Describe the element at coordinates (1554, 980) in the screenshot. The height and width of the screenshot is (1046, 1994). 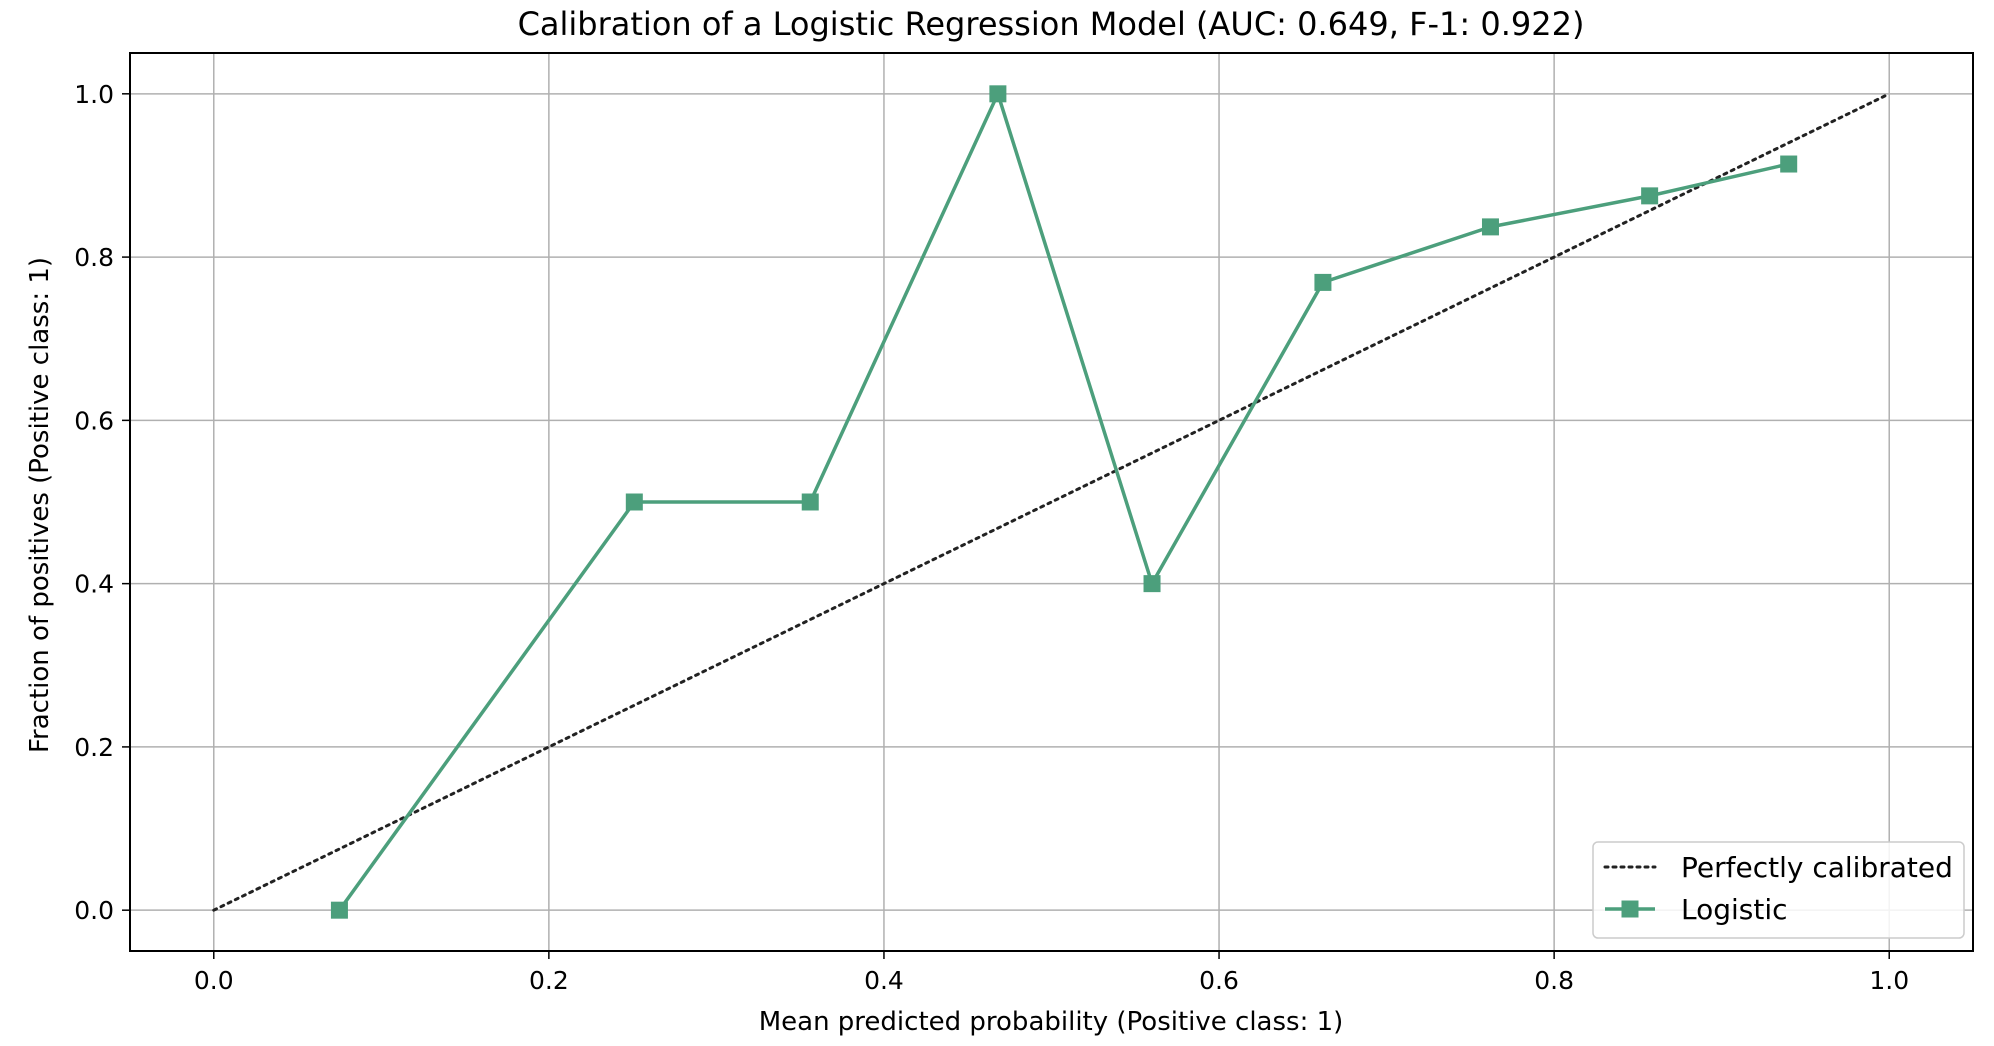
I see `x-tick-label: 0.8` at that location.